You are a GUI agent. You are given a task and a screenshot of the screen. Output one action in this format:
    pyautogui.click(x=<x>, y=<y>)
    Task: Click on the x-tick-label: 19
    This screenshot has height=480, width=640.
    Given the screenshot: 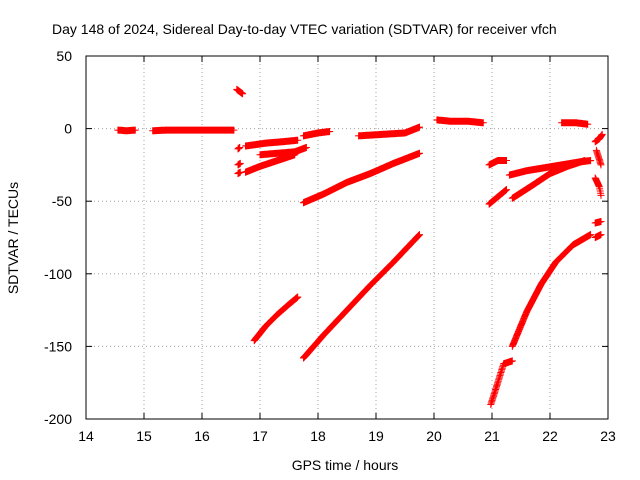 What is the action you would take?
    pyautogui.click(x=376, y=436)
    